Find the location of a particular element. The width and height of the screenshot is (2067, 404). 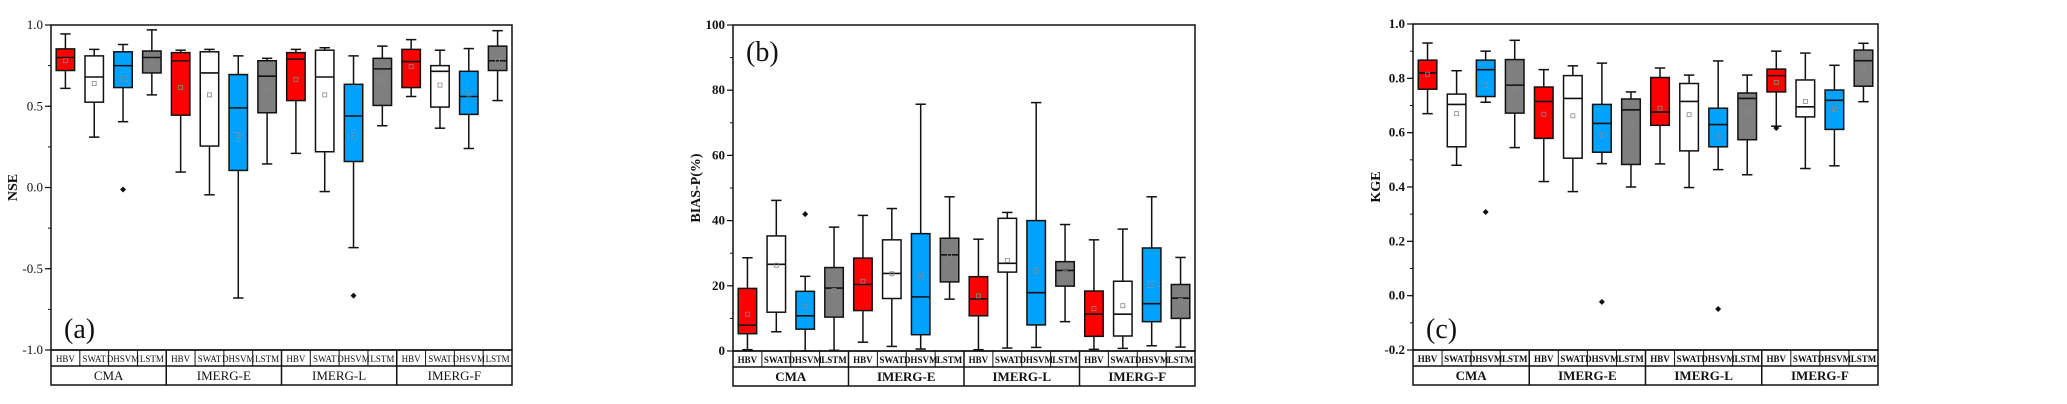

box-imerg-l-hbv is located at coordinates (295, 101).